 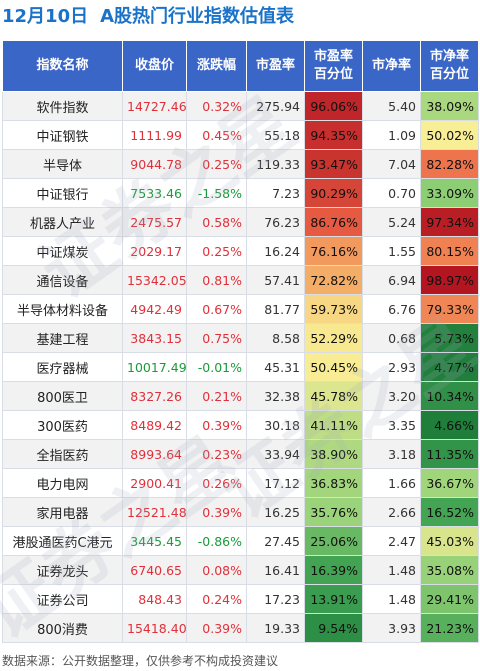 I want to click on pb-percentile-cell: 33.09%, so click(x=449, y=193).